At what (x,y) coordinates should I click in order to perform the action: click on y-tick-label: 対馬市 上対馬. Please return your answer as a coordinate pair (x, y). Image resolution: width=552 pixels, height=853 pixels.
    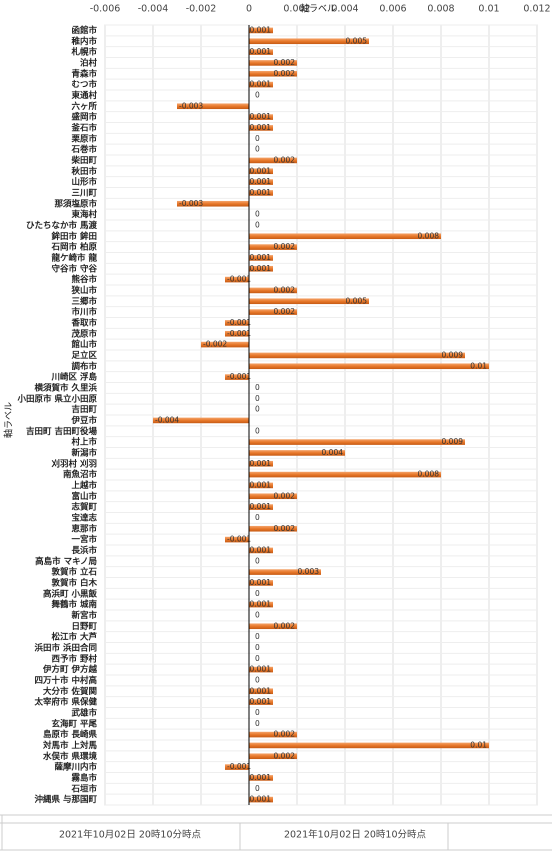
    Looking at the image, I should click on (69, 745).